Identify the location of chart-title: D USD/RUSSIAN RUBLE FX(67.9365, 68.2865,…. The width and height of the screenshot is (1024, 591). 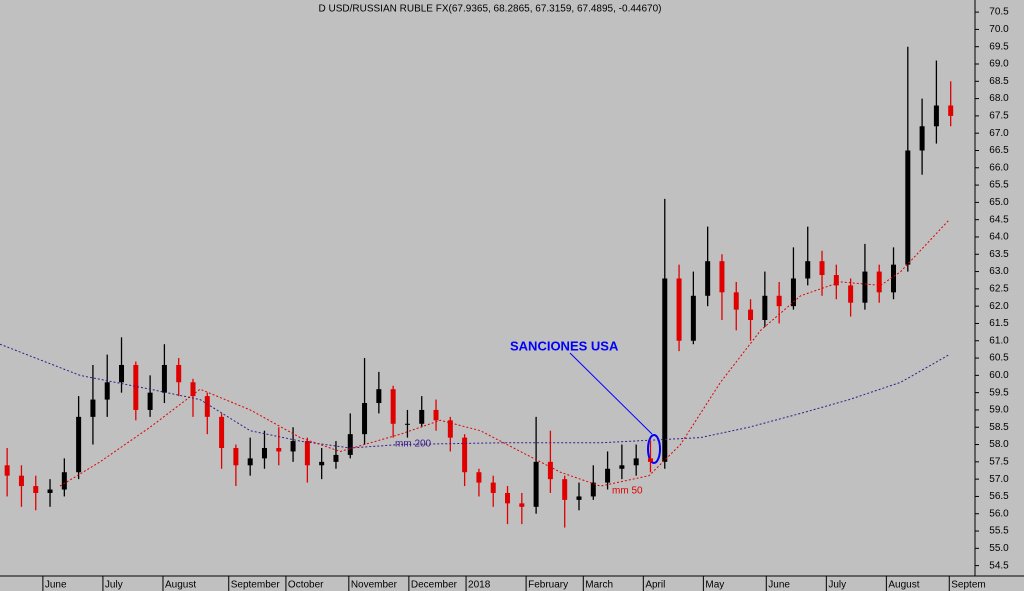
(490, 9).